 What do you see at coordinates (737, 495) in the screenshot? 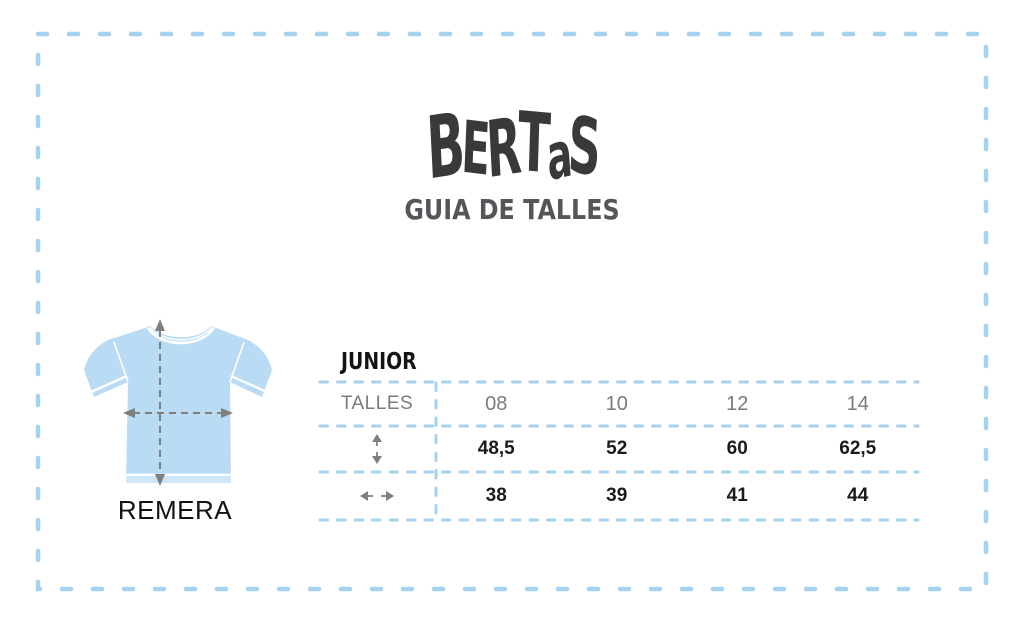
I see `measure-cell: 41` at bounding box center [737, 495].